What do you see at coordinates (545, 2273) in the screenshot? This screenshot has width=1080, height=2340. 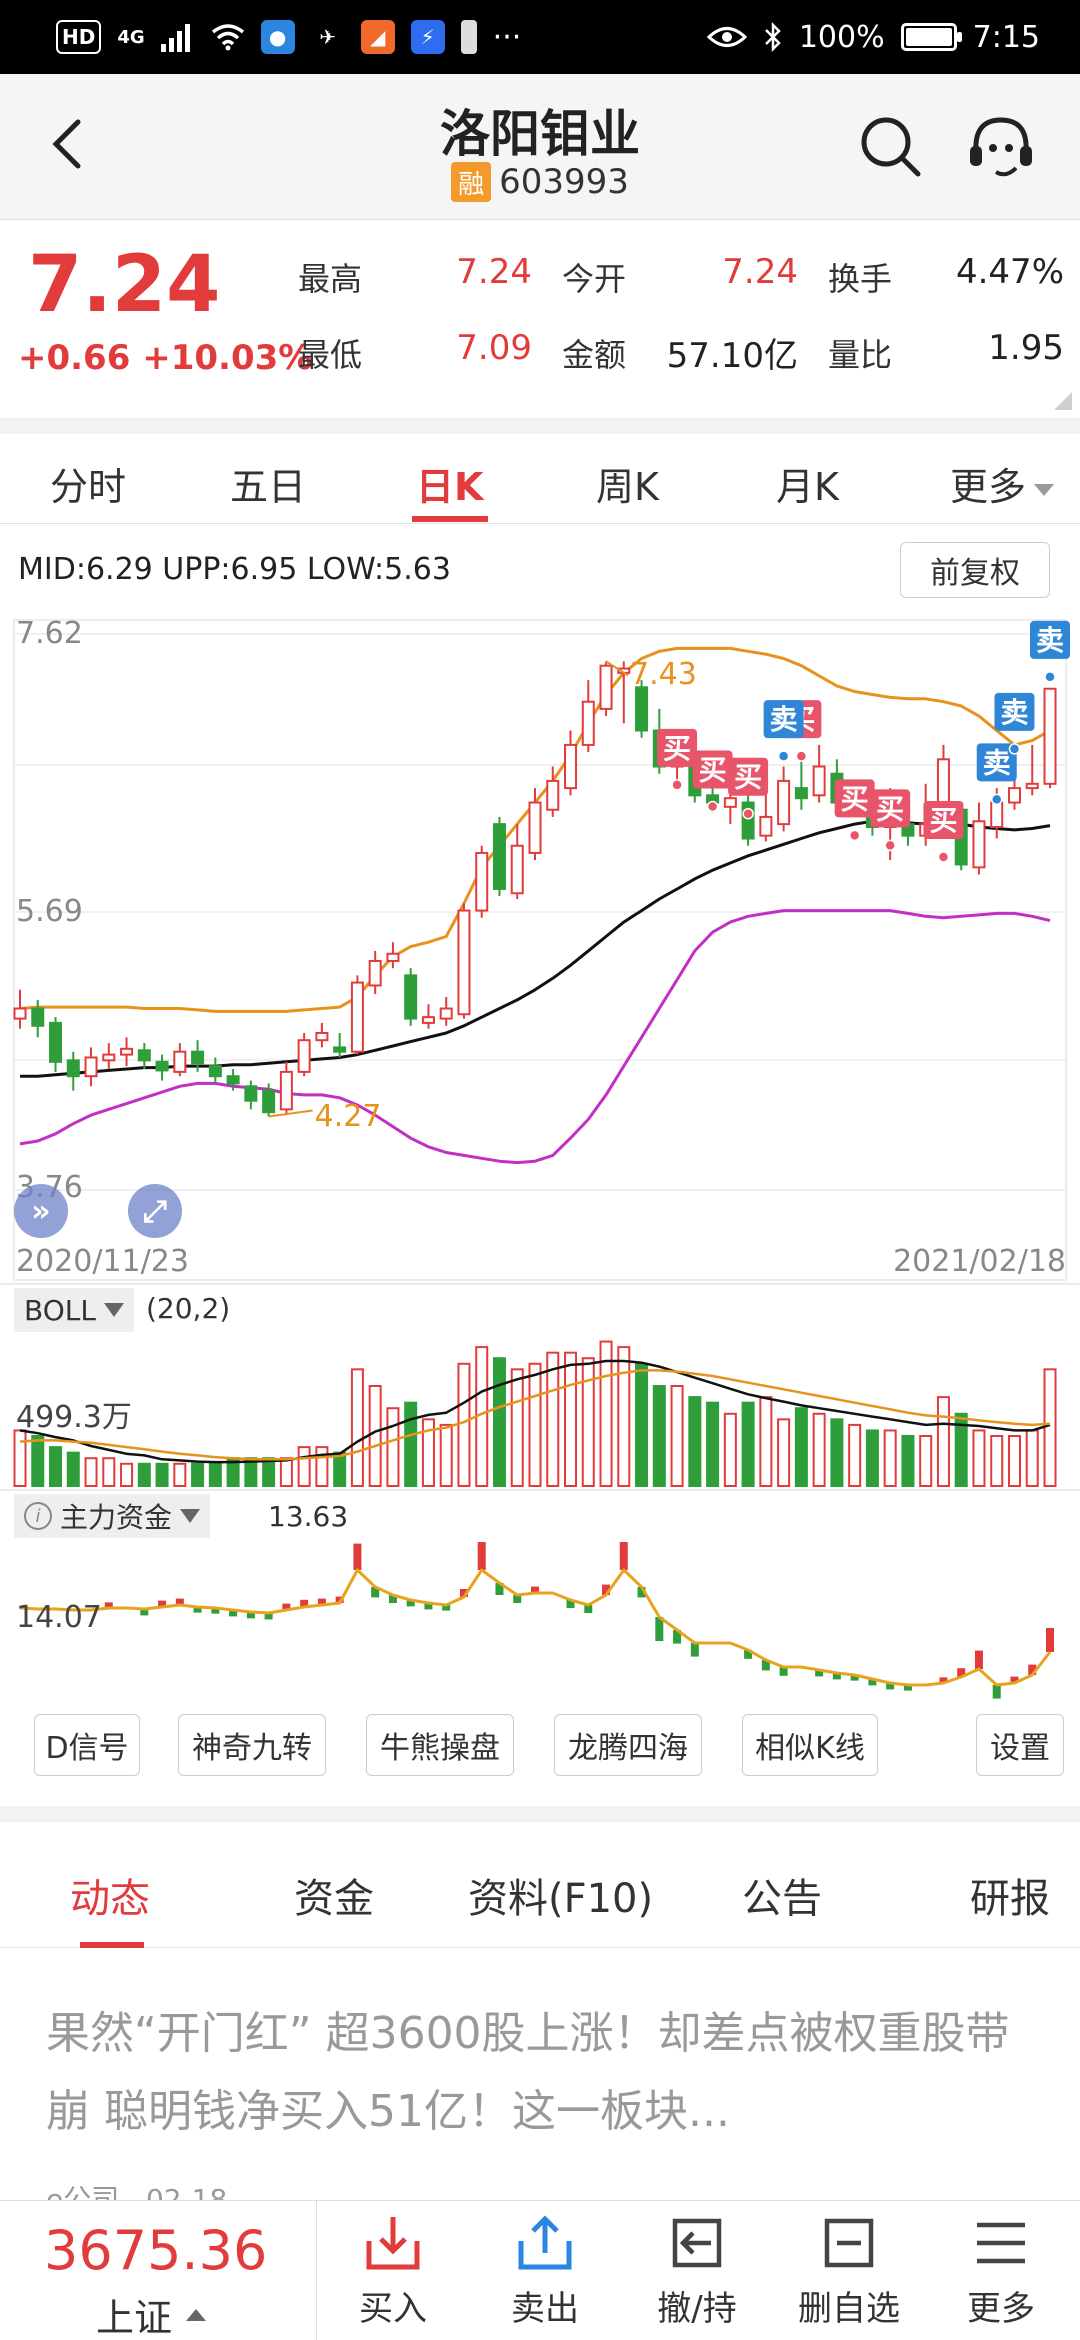 I see `sell-button: 卖出` at bounding box center [545, 2273].